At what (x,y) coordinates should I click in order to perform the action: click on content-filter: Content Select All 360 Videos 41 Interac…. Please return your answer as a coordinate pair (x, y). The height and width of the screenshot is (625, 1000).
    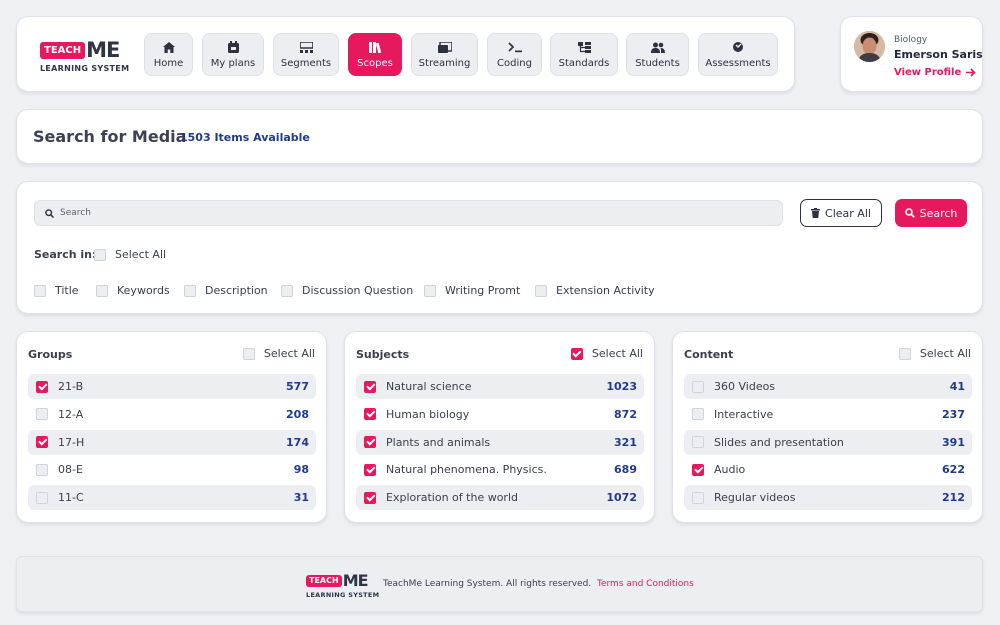
    Looking at the image, I should click on (827, 427).